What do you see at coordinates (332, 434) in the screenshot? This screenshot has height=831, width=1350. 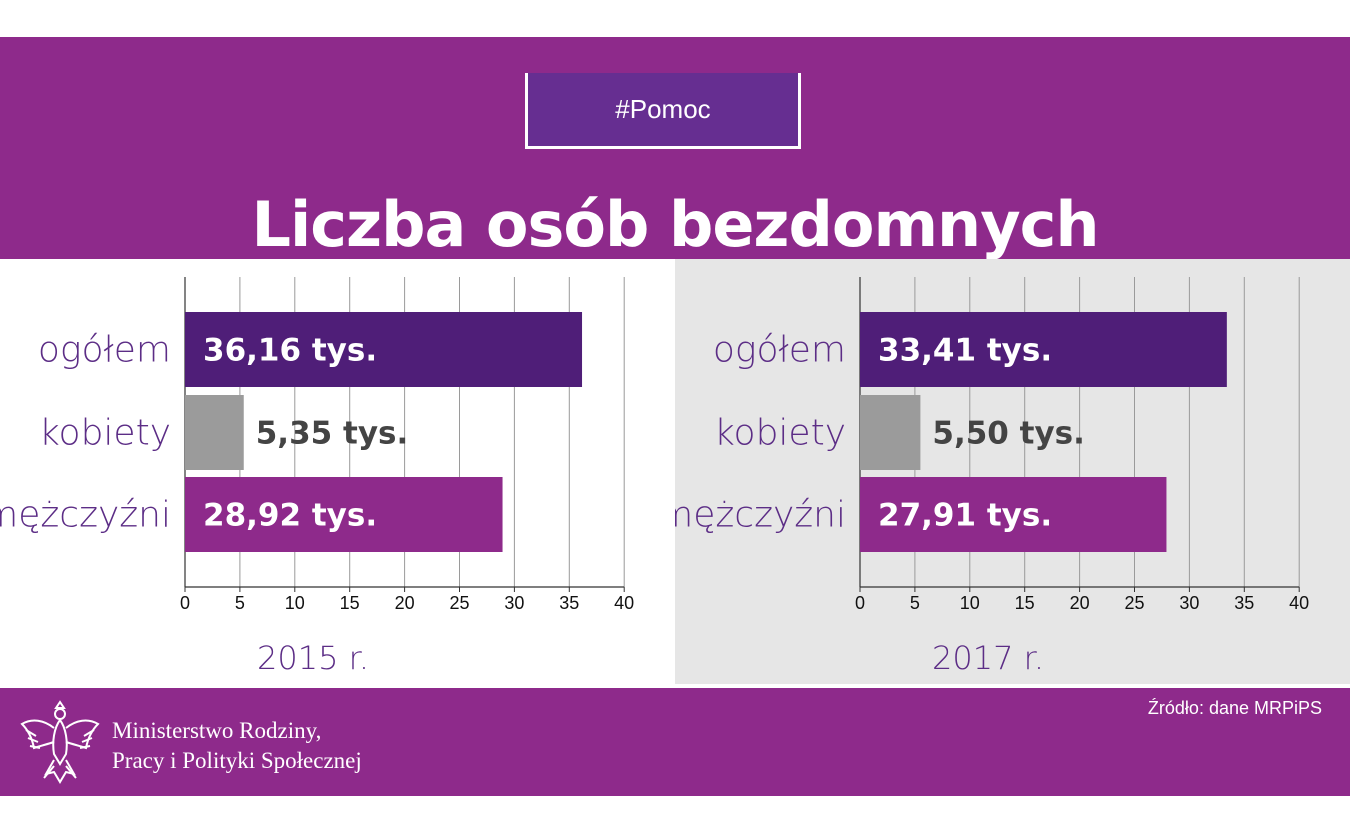 I see `data-label: 5,35 tys.` at bounding box center [332, 434].